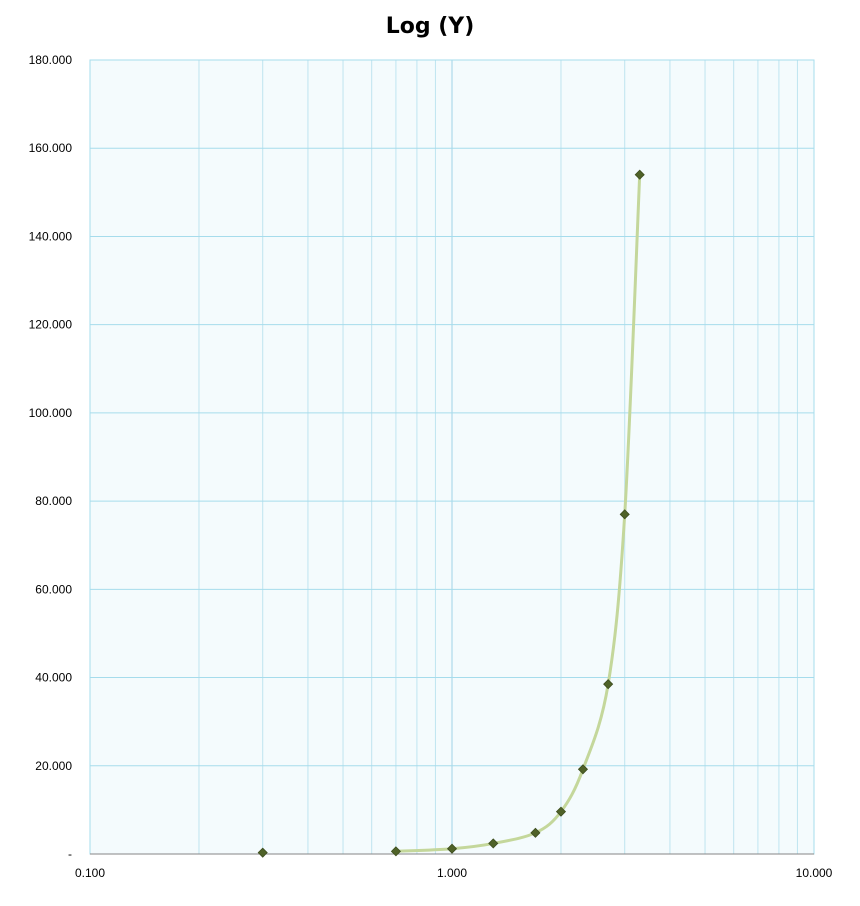 Image resolution: width=860 pixels, height=906 pixels. I want to click on y-tick-label: 20.000, so click(53, 766).